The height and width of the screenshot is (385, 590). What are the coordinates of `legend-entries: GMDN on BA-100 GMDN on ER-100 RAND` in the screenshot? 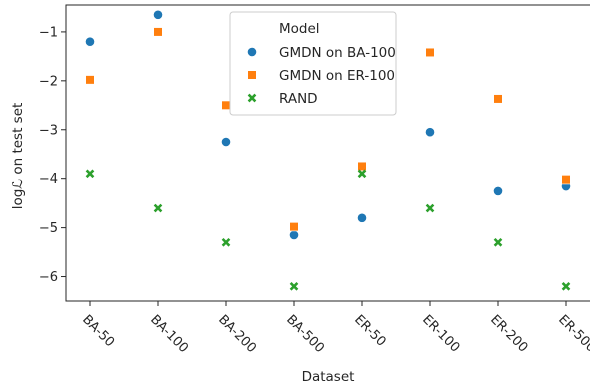 It's located at (321, 76).